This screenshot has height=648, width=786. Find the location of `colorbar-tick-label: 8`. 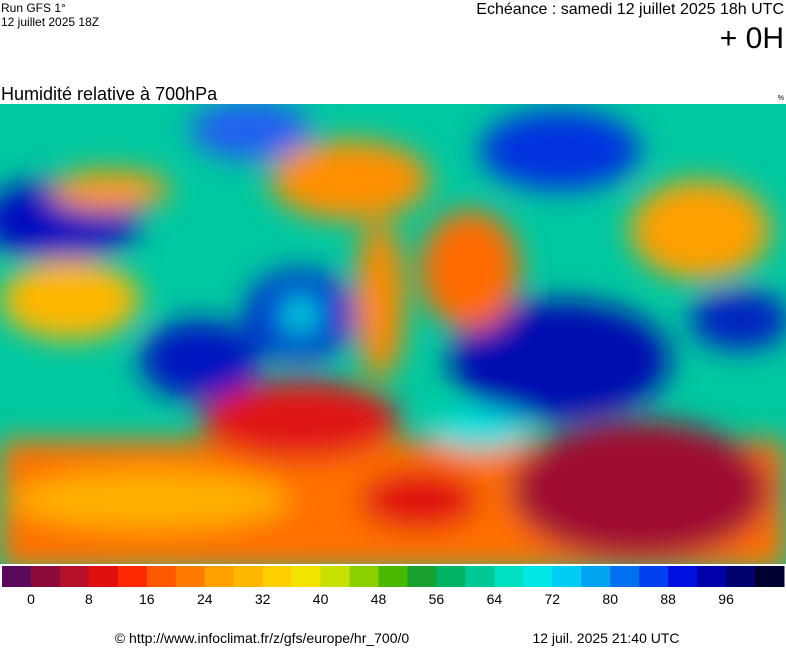

colorbar-tick-label: 8 is located at coordinates (89, 599).